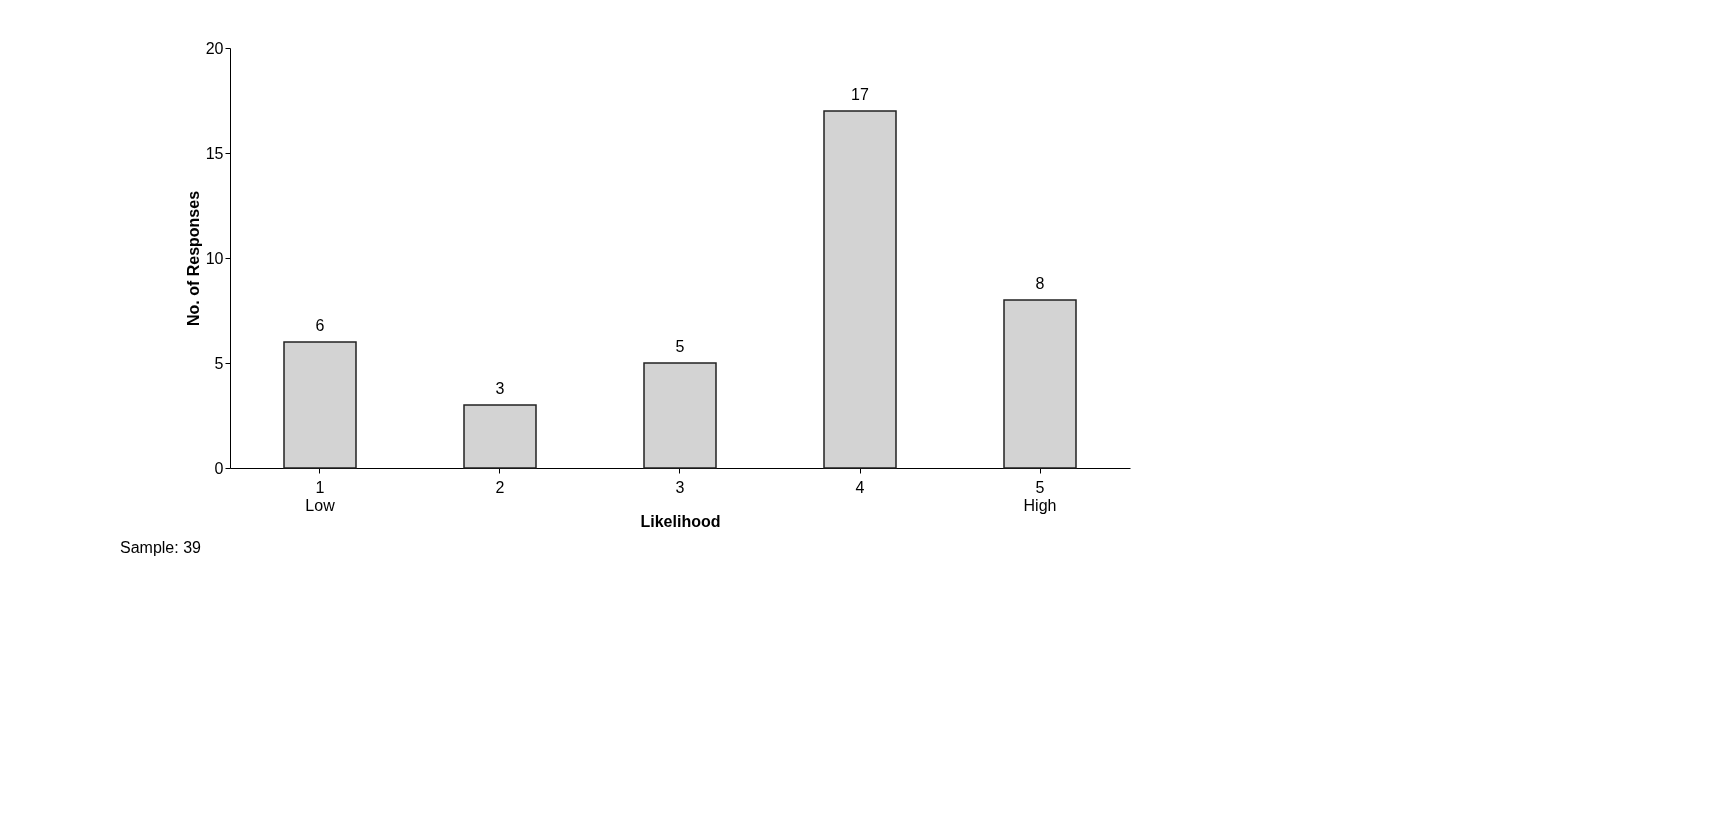  What do you see at coordinates (219, 468) in the screenshot?
I see `y-tick-label: 0` at bounding box center [219, 468].